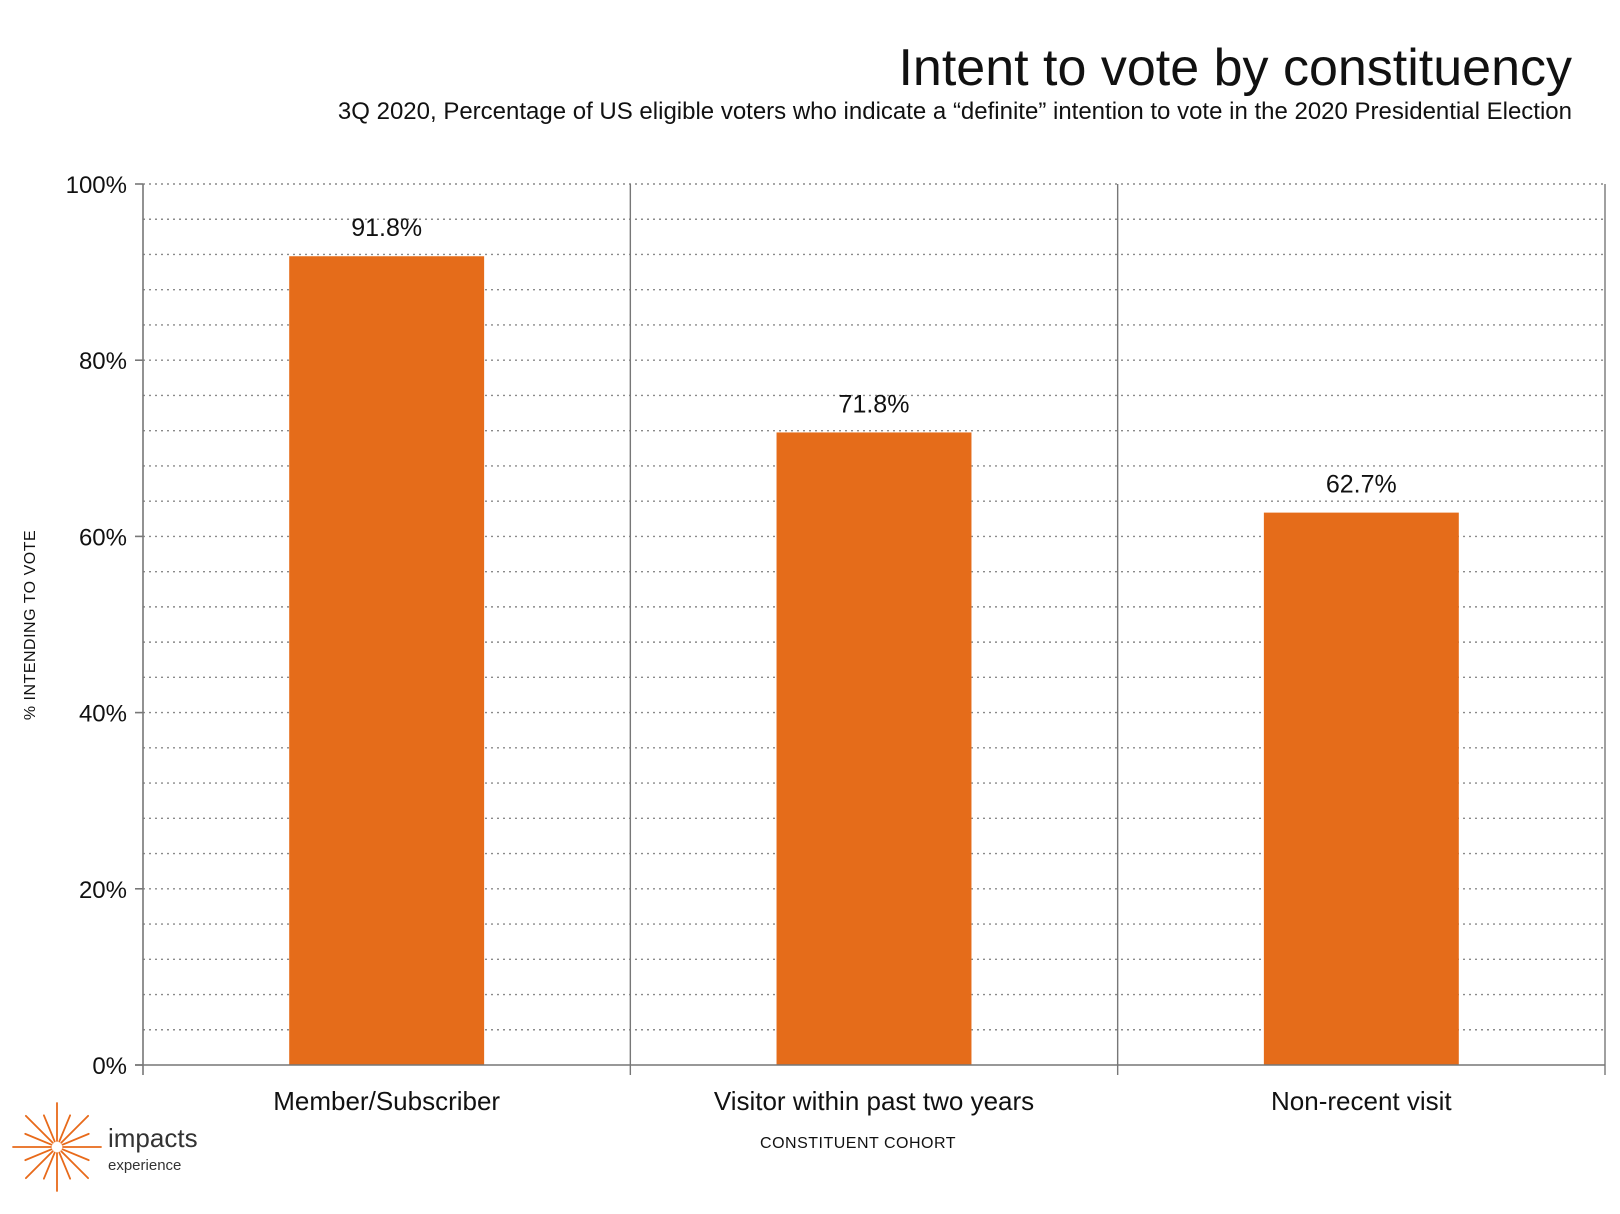 This screenshot has height=1214, width=1620. I want to click on y-tick-label: 60%, so click(103, 537).